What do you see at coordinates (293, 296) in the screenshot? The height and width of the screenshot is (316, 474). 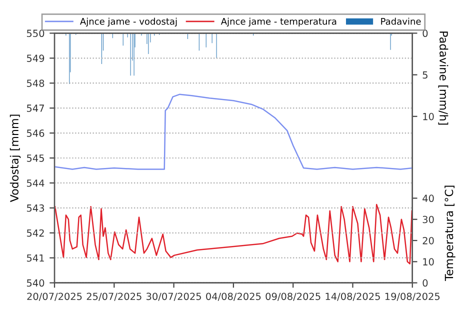 I see `x-tick-label: 09/08/2025` at bounding box center [293, 296].